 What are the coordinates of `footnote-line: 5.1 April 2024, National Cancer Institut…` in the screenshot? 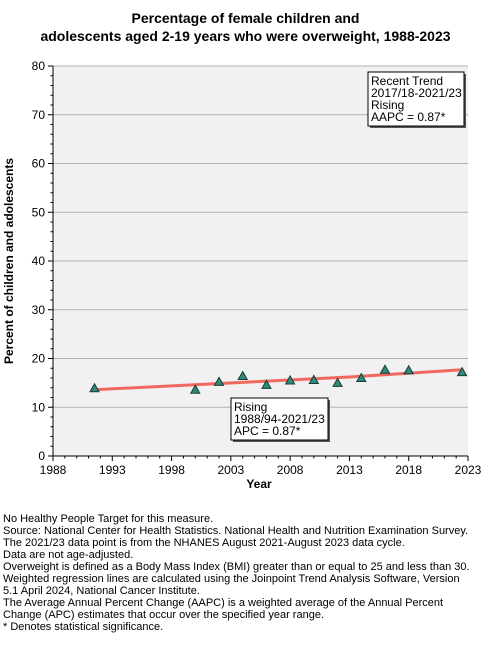 It's located at (101, 591).